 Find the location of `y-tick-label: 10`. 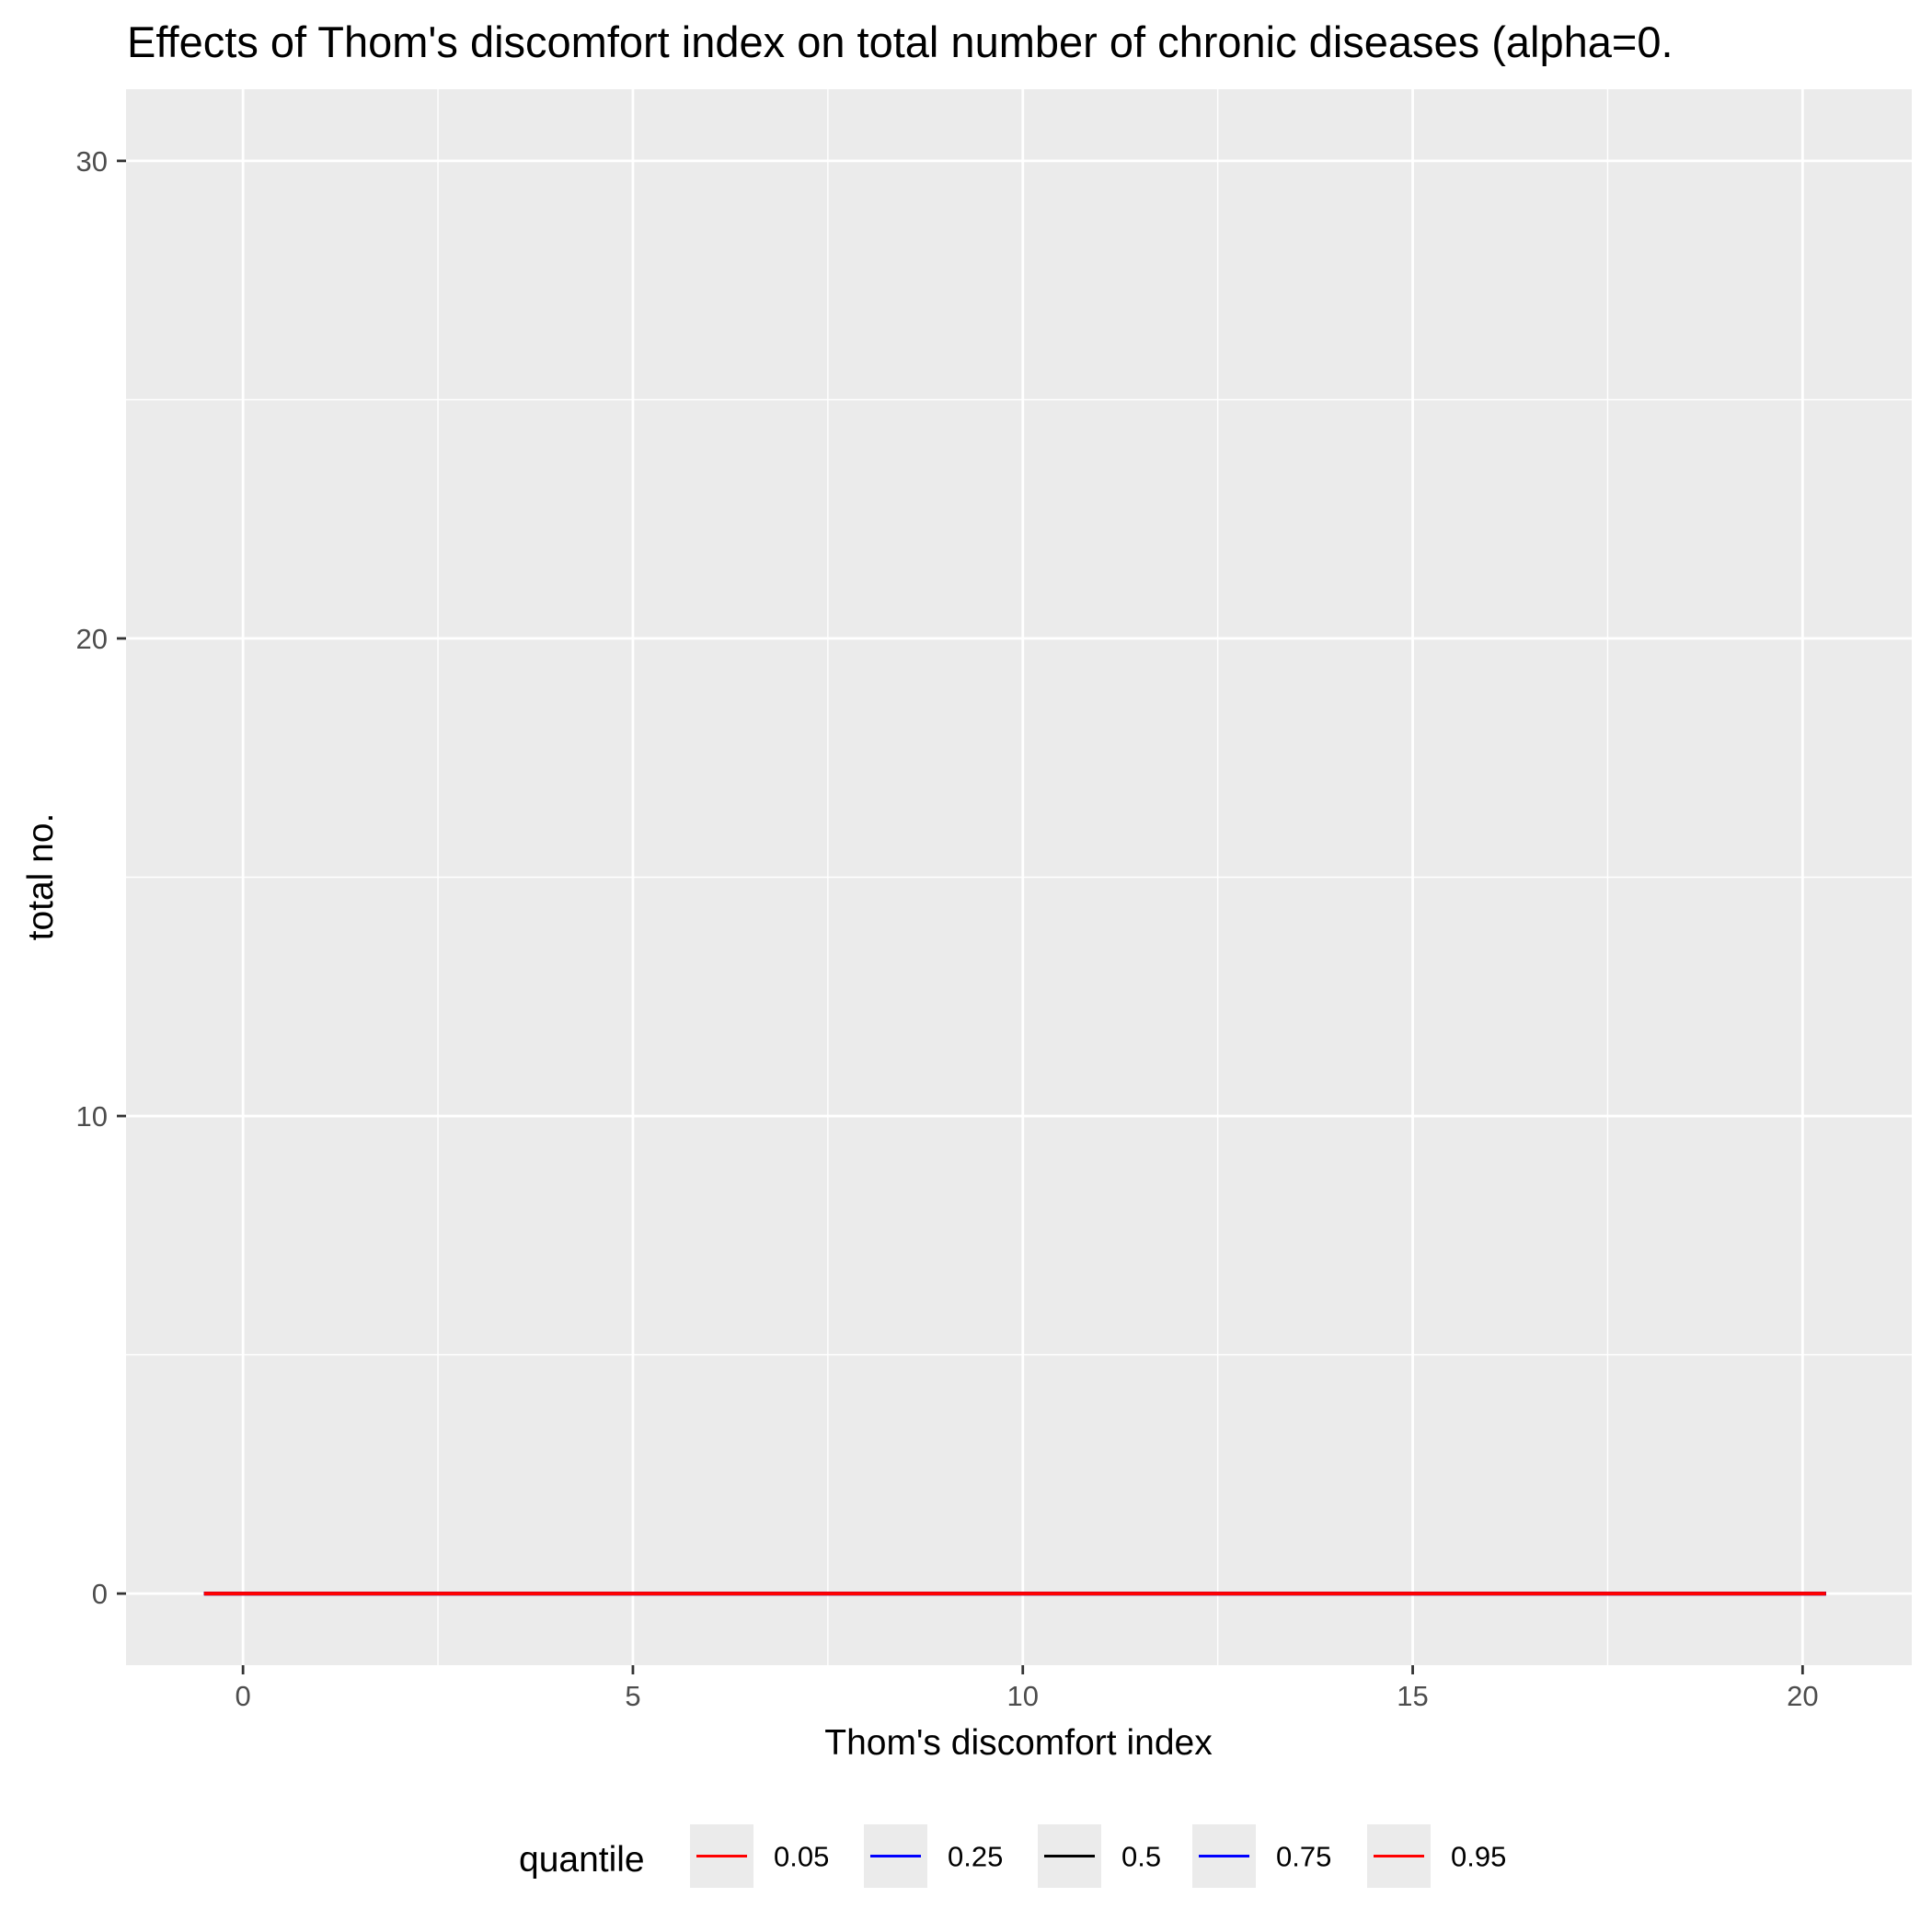

y-tick-label: 10 is located at coordinates (92, 1116).